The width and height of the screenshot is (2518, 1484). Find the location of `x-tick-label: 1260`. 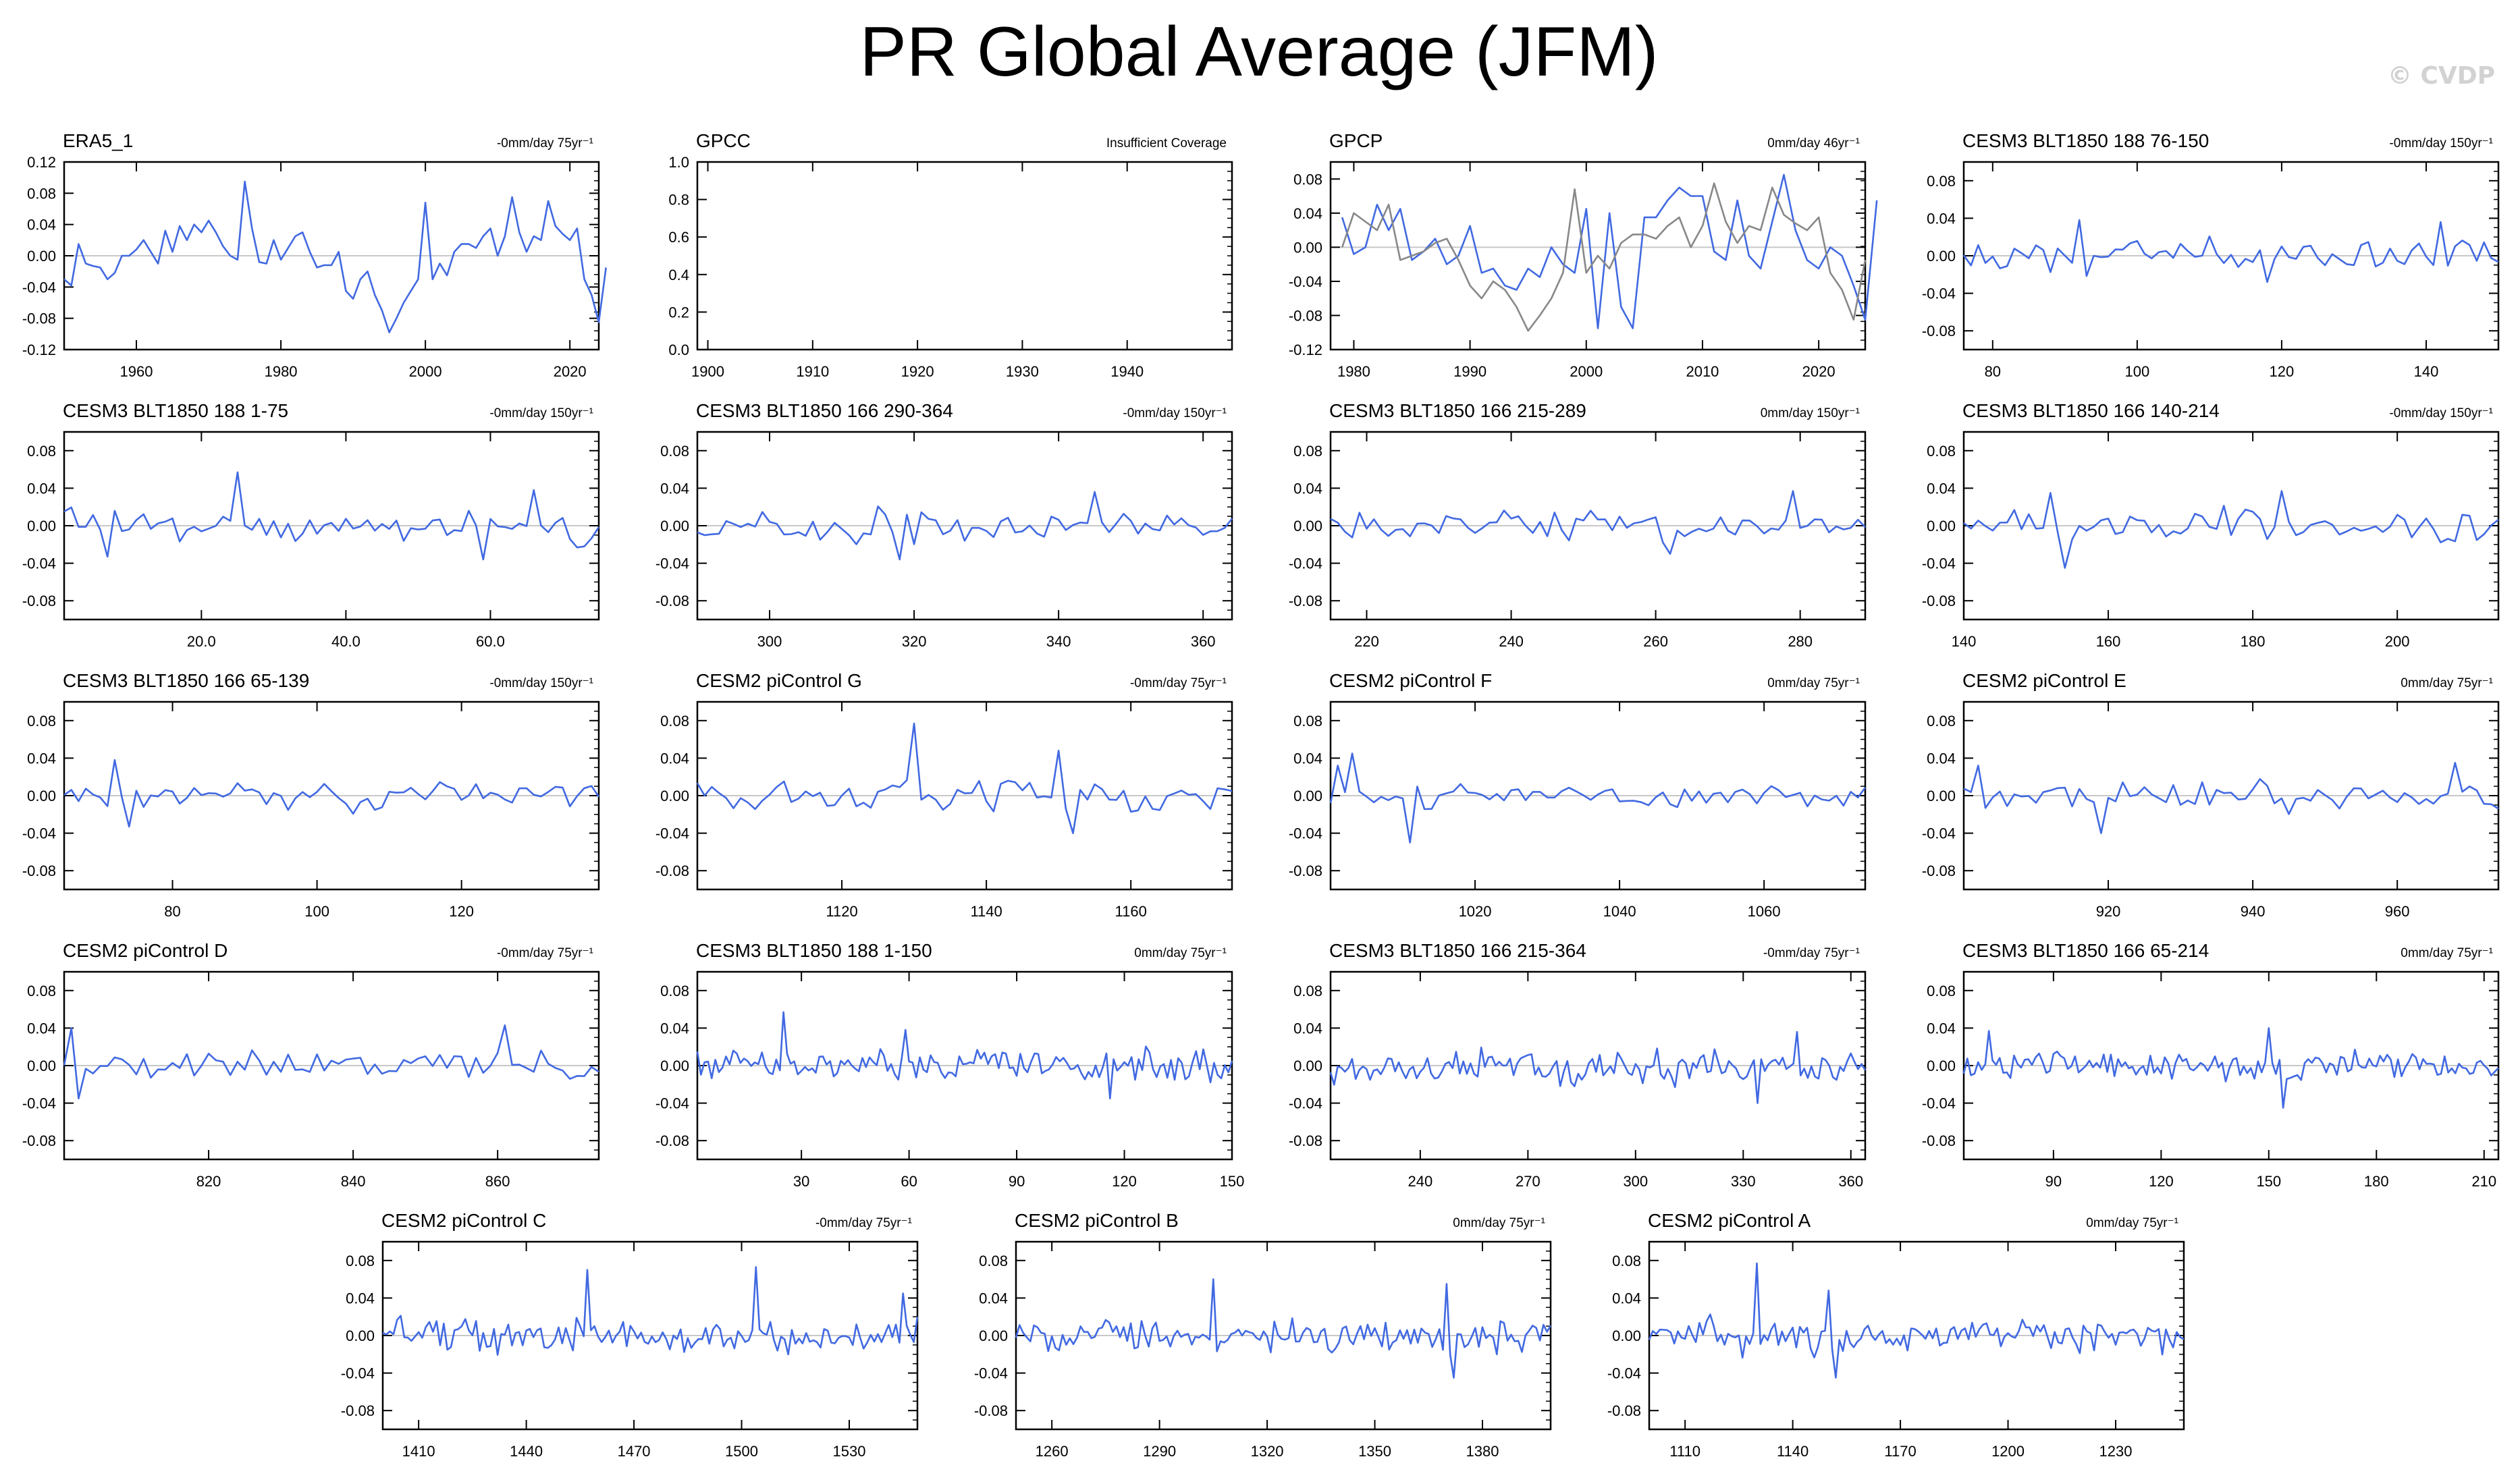

x-tick-label: 1260 is located at coordinates (1052, 1451).